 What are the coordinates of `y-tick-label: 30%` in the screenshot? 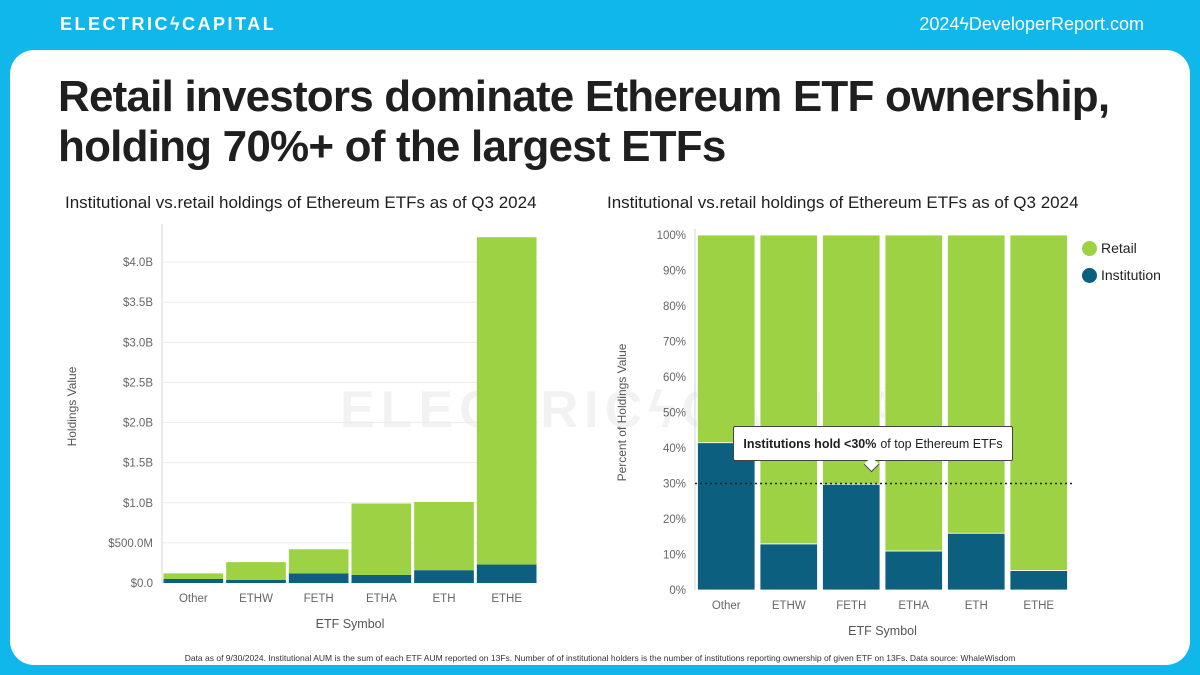 It's located at (674, 485).